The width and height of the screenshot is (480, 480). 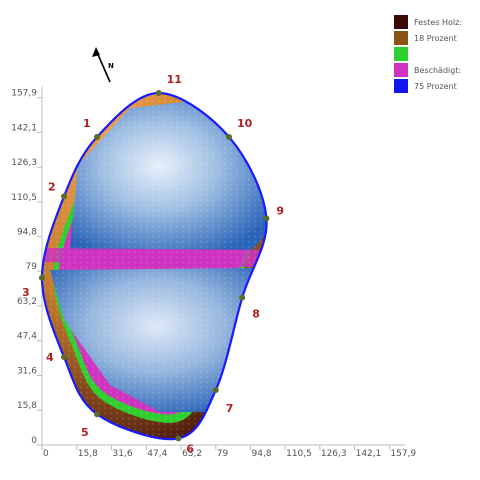 What do you see at coordinates (230, 408) in the screenshot?
I see `measurement-point-label: 7` at bounding box center [230, 408].